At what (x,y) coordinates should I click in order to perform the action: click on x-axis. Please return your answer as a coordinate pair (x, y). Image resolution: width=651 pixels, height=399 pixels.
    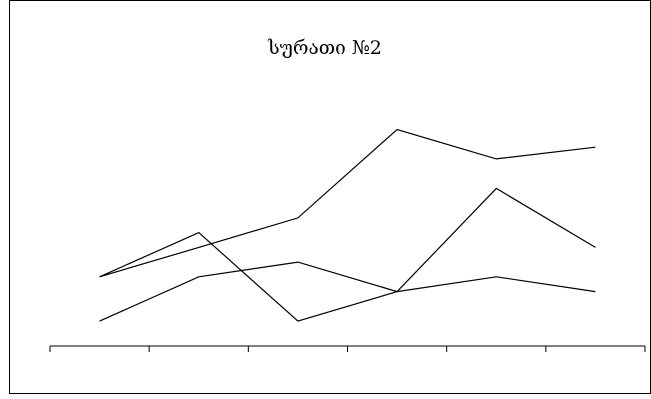
    Looking at the image, I should click on (347, 348).